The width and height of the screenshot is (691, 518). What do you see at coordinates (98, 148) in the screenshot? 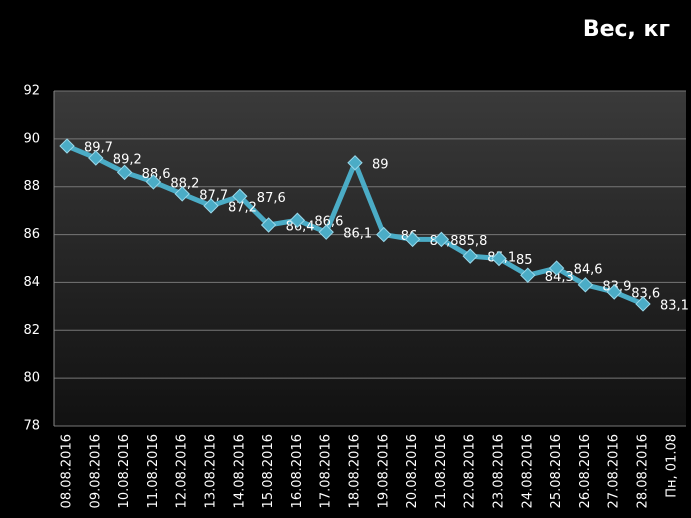
I see `data-label: 89,7` at bounding box center [98, 148].